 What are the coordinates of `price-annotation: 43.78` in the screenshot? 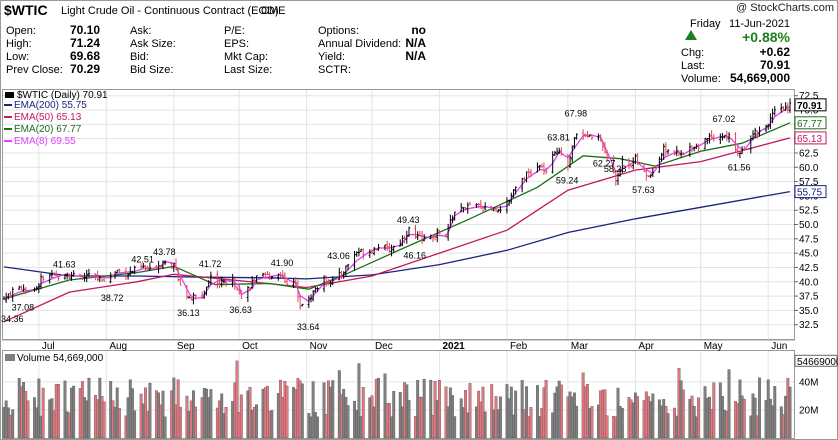 It's located at (164, 252).